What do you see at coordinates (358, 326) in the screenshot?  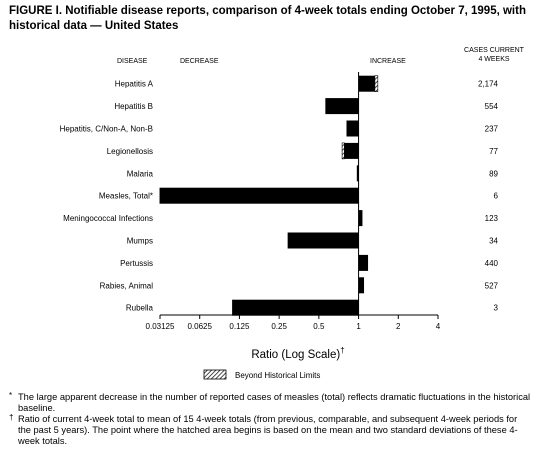 I see `x-tick-label: 1` at bounding box center [358, 326].